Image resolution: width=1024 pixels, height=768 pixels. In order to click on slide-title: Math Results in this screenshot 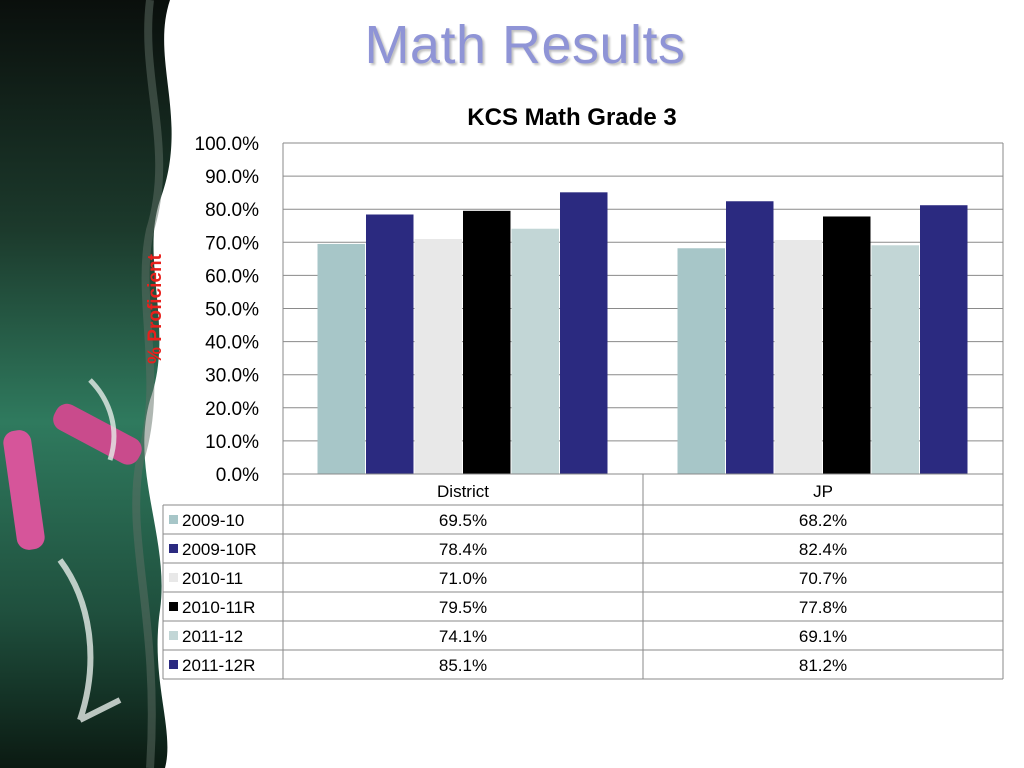, I will do `click(525, 45)`.